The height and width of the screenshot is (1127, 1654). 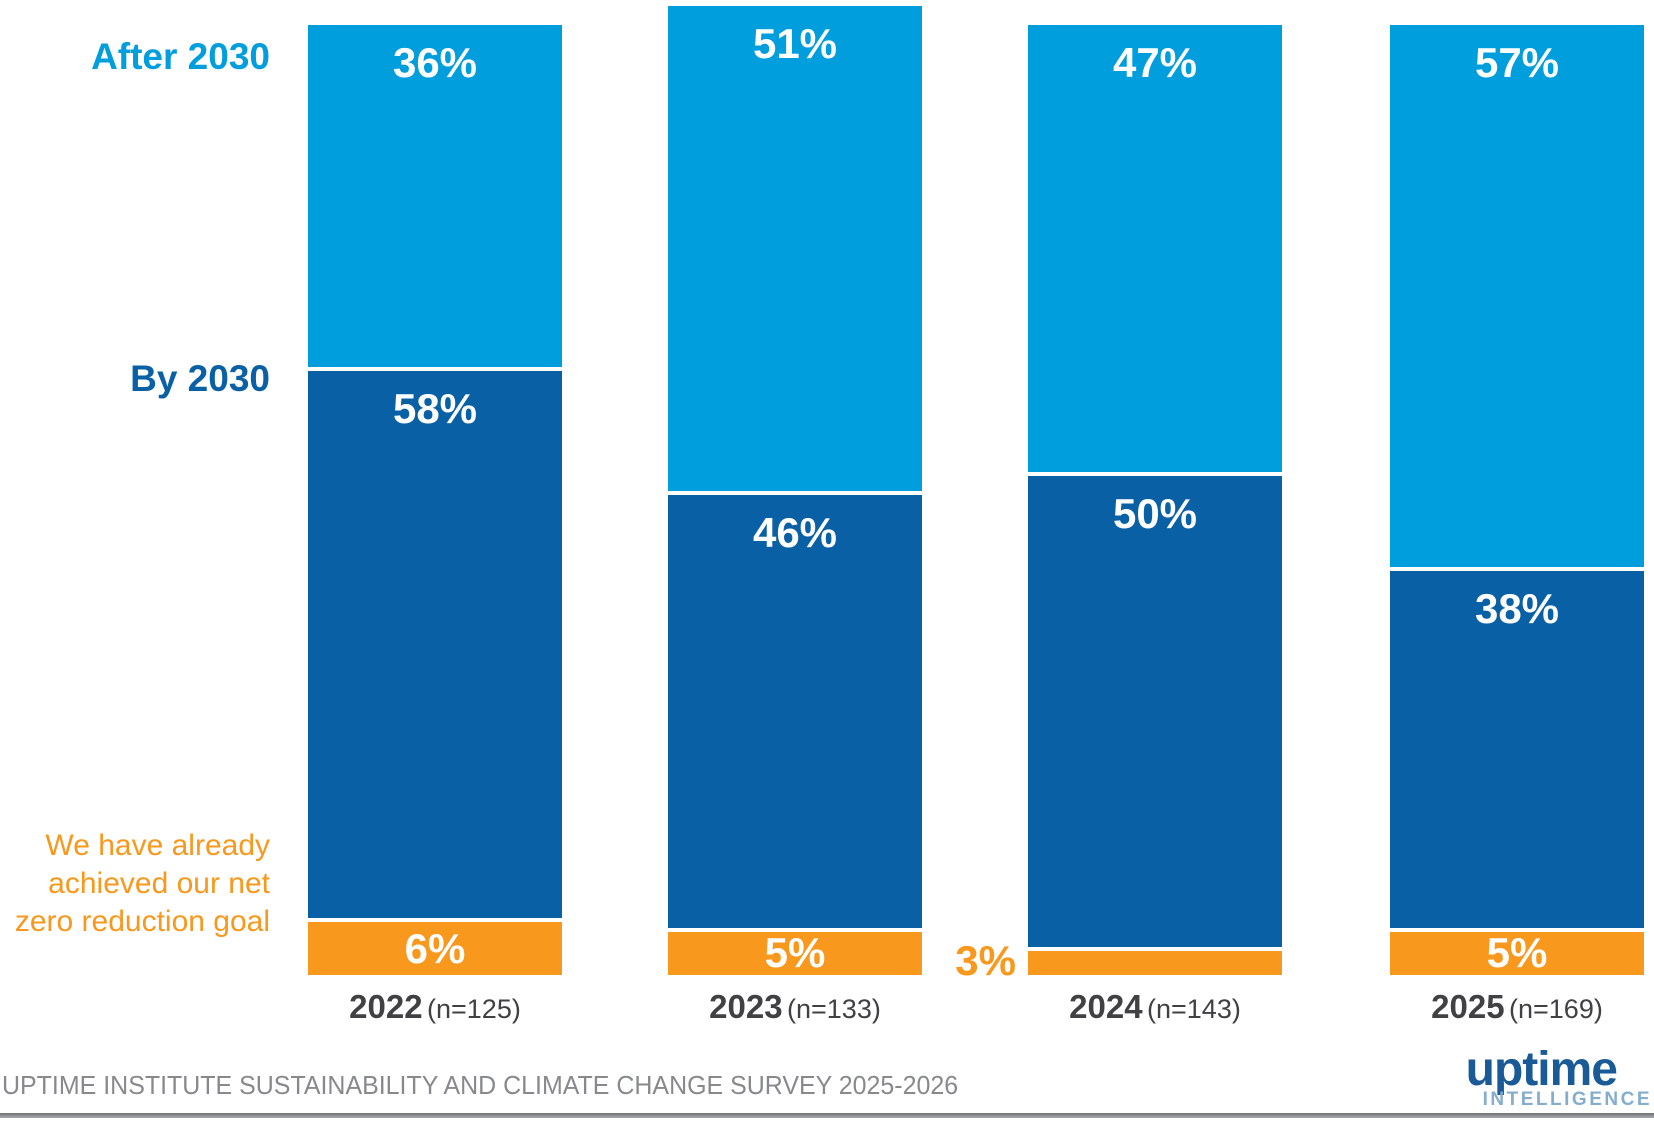 I want to click on year-label: 2023, so click(x=746, y=1006).